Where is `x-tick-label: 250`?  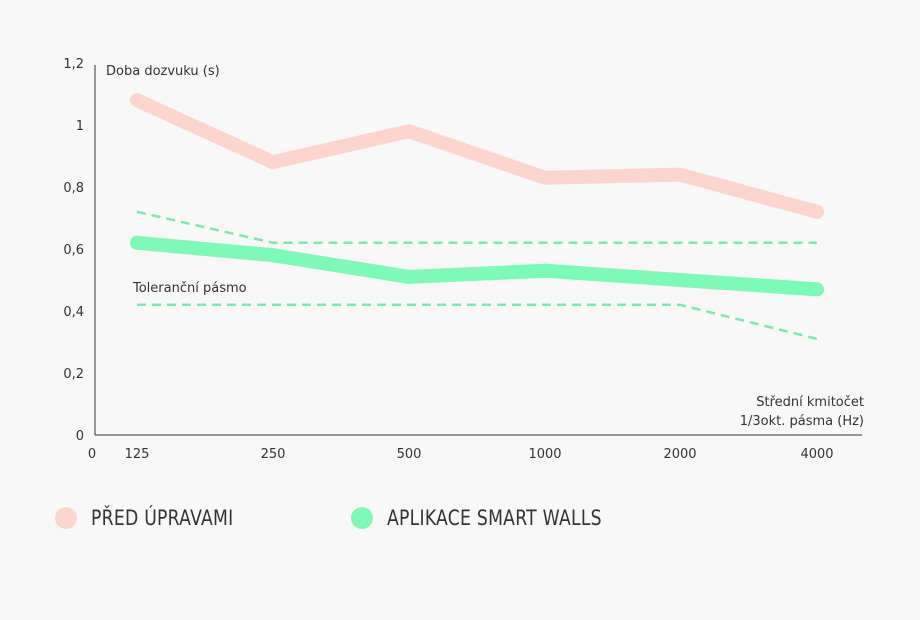
x-tick-label: 250 is located at coordinates (273, 454).